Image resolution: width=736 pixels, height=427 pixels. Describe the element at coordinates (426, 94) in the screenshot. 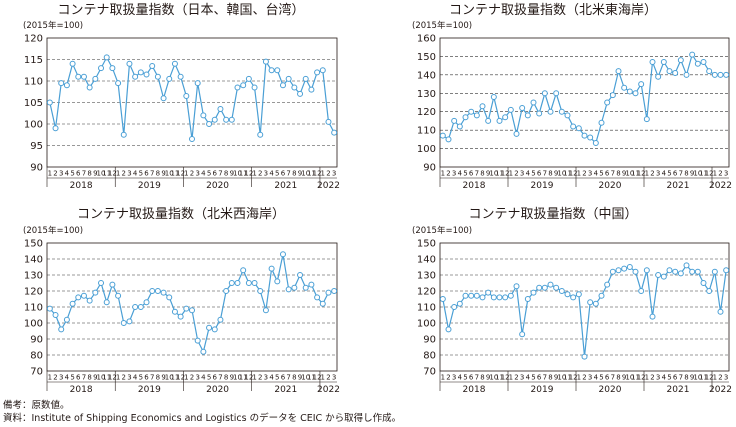

I see `y-tick-label: 130` at that location.